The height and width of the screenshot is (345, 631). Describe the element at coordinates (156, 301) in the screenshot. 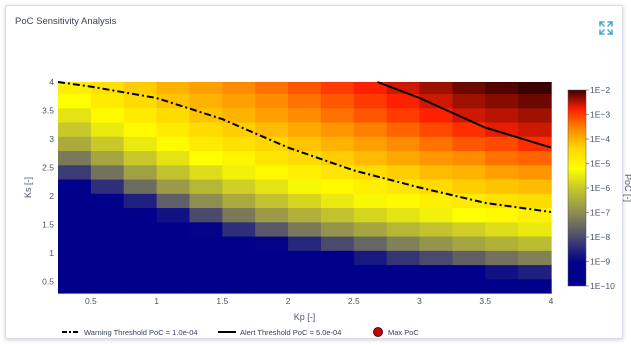

I see `x-tick-label: 1` at that location.